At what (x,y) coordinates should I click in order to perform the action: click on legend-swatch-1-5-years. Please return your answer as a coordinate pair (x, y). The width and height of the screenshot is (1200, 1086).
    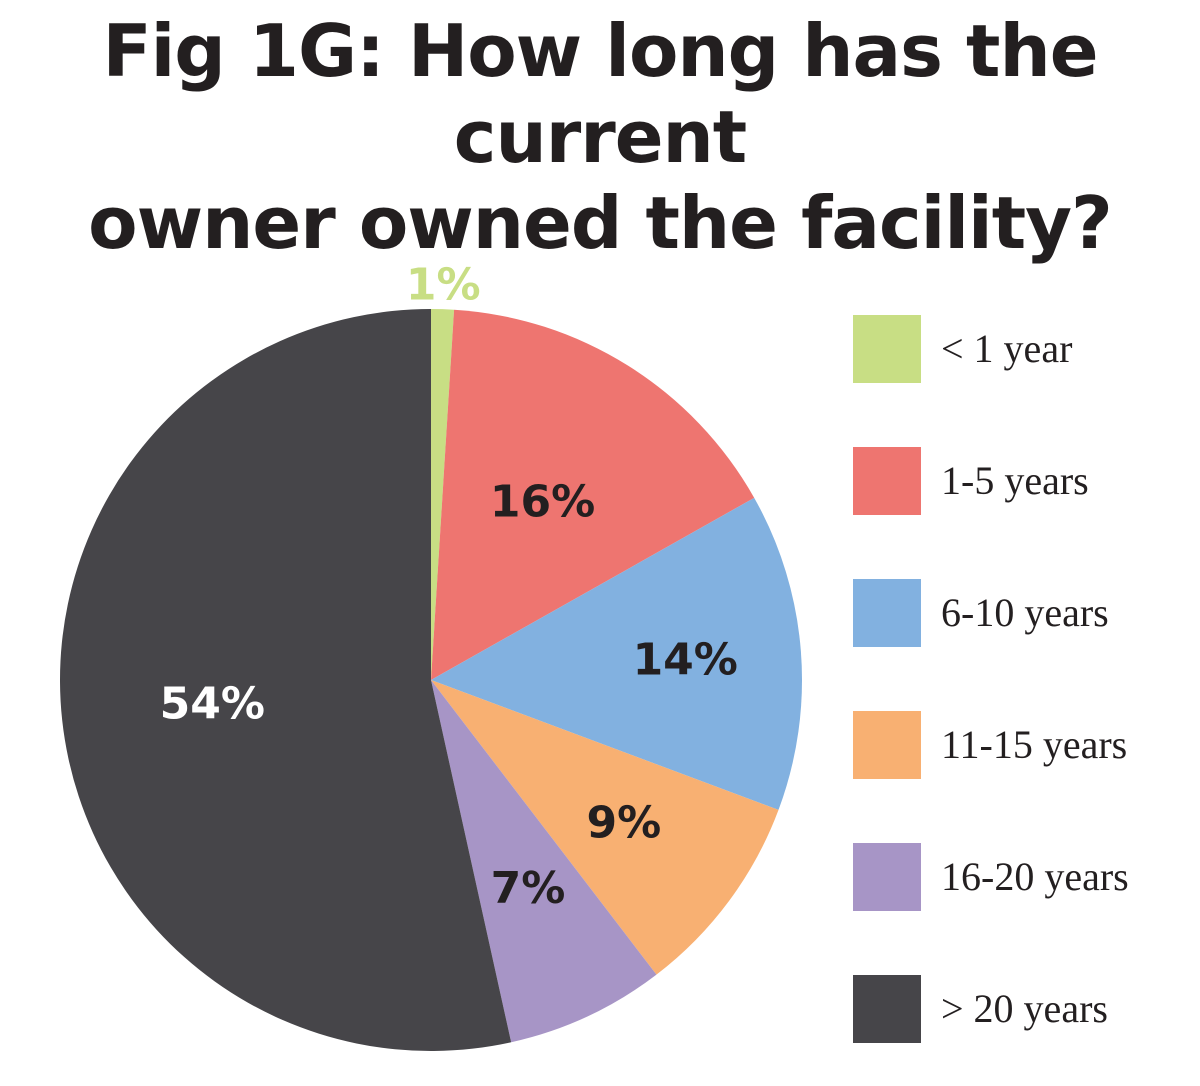
    Looking at the image, I should click on (887, 481).